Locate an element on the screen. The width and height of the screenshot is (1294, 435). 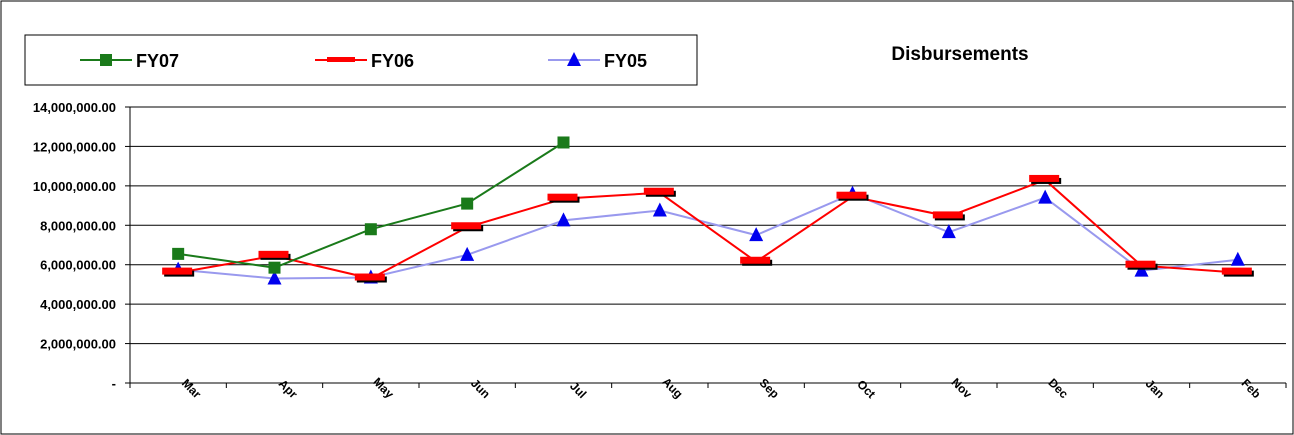
y-tick-label: 12,000,000.00 is located at coordinates (74, 146).